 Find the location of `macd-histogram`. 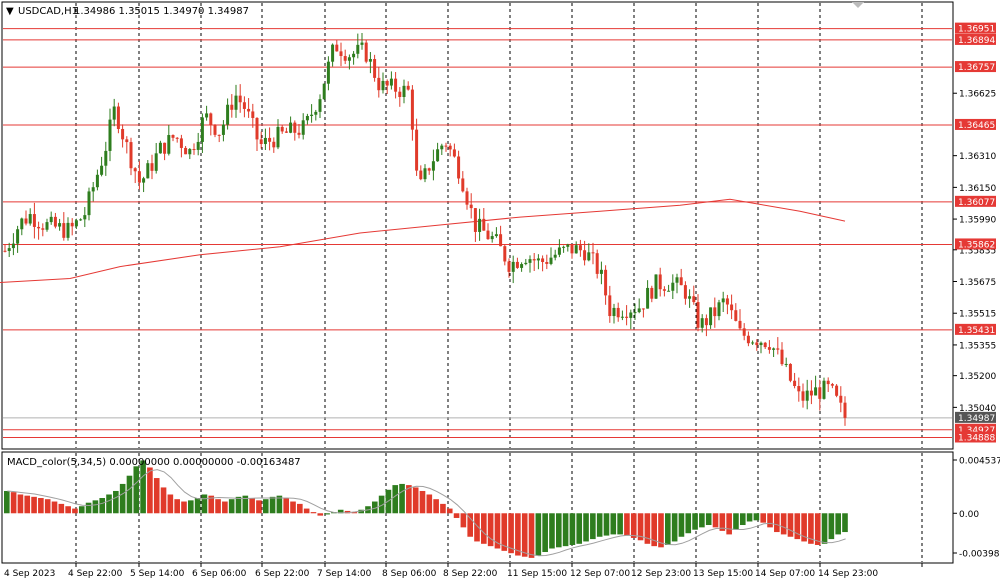

macd-histogram is located at coordinates (426, 509).